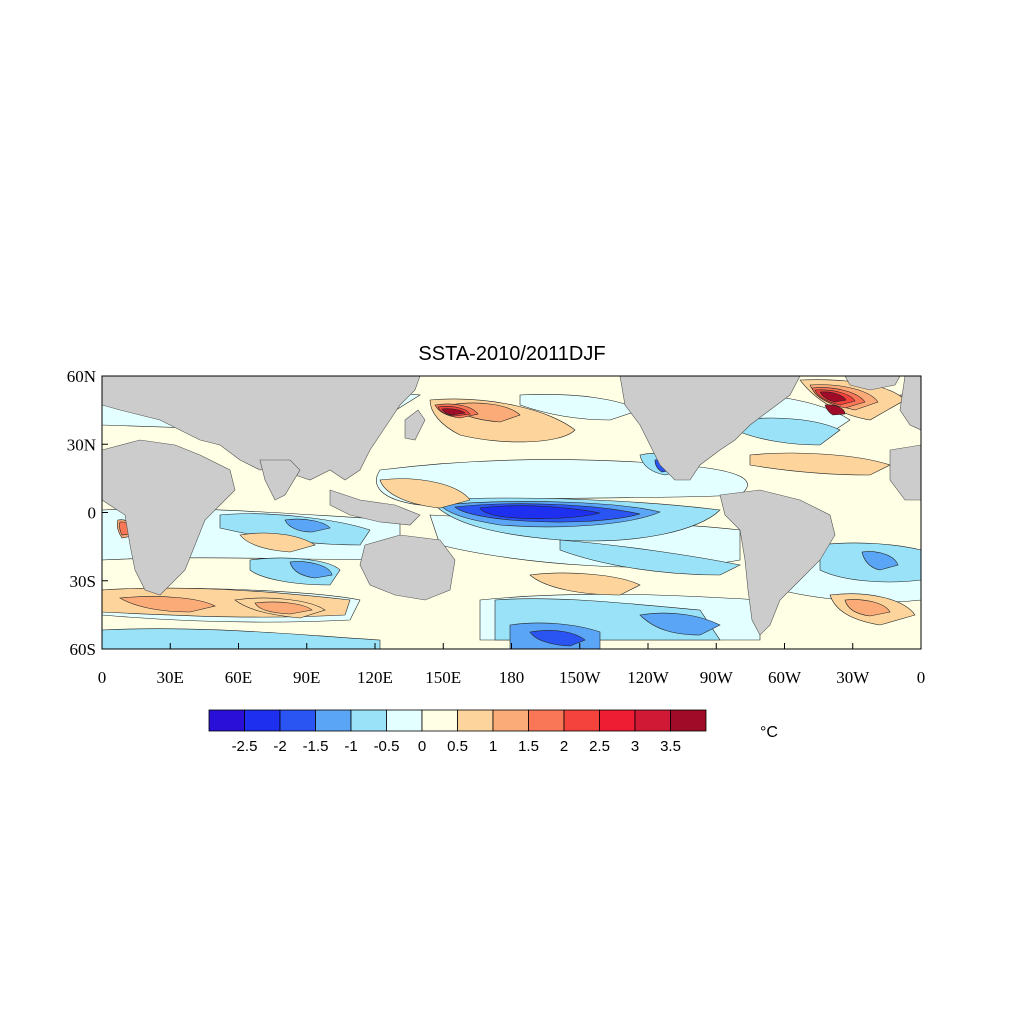 The height and width of the screenshot is (1024, 1024). Describe the element at coordinates (635, 746) in the screenshot. I see `colorbar-label: 3` at that location.